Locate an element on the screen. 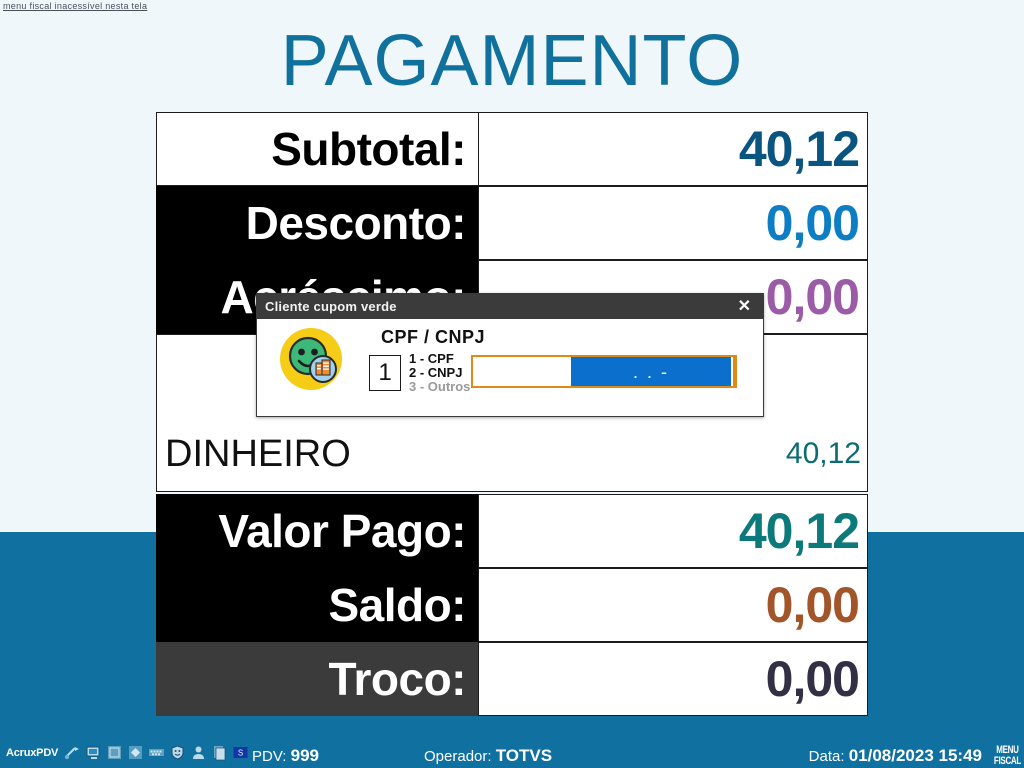  menu-fiscal-line2: FISCAL is located at coordinates (1007, 760).